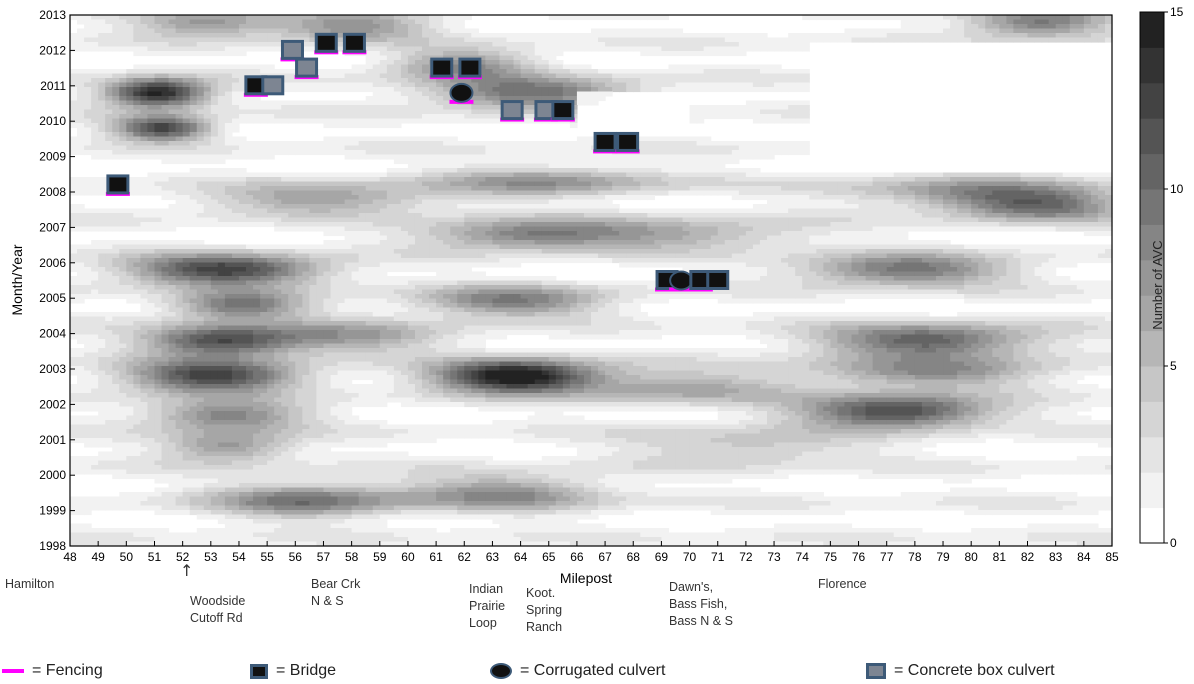 The height and width of the screenshot is (684, 1194). What do you see at coordinates (544, 610) in the screenshot?
I see `location-koot-spring-ranch: Koot. Spring Ranch` at bounding box center [544, 610].